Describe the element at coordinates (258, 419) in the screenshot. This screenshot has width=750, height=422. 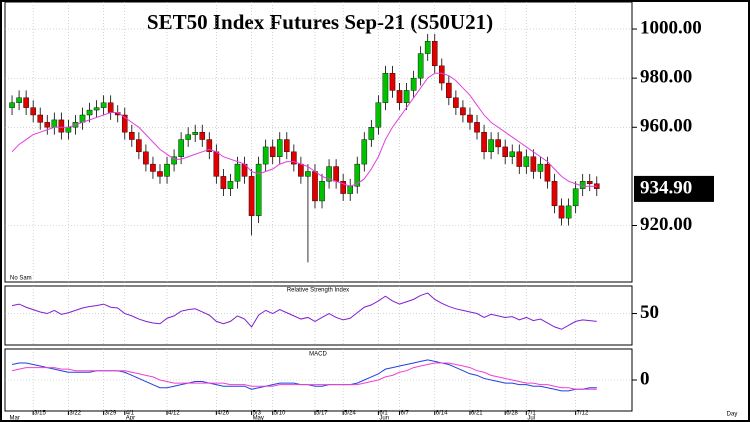
I see `month-label: May` at that location.